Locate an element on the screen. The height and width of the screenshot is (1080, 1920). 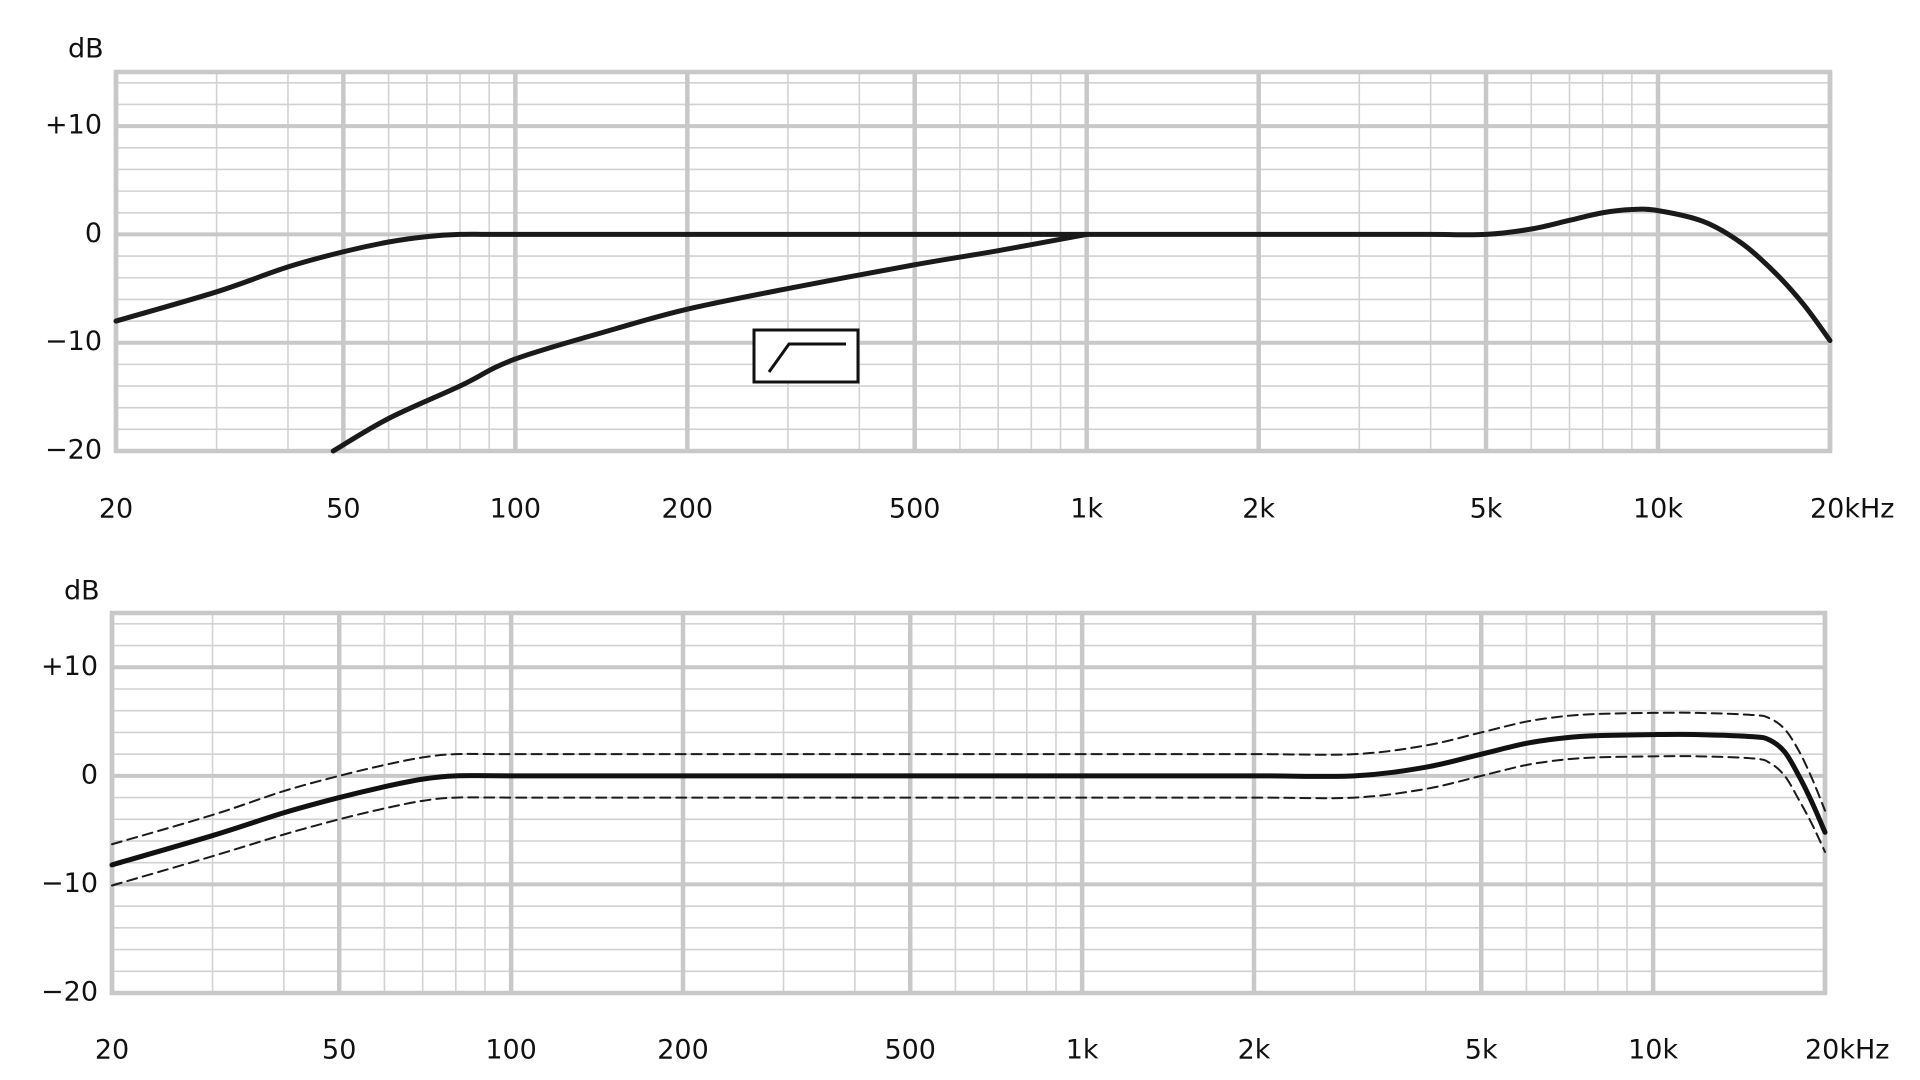
icon-frame is located at coordinates (806, 356).